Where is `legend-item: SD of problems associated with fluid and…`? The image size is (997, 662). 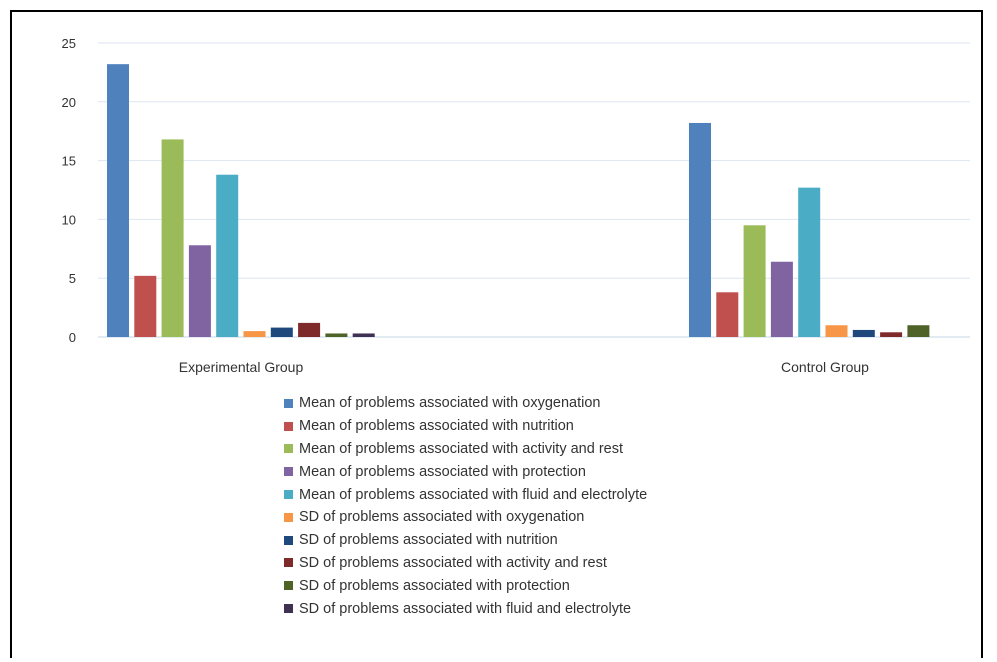 legend-item: SD of problems associated with fluid and… is located at coordinates (465, 608).